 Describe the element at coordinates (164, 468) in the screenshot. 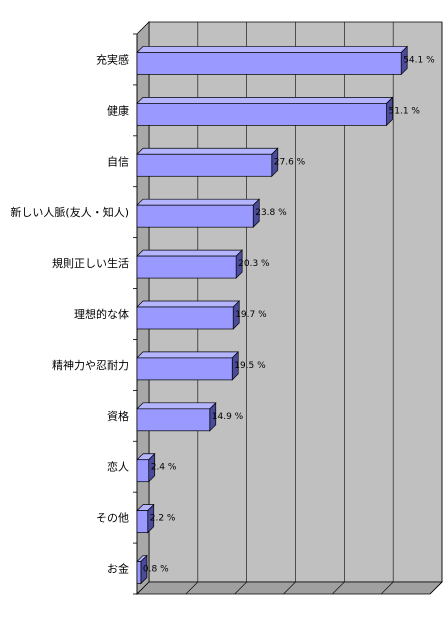

I see `data-label: 2.4 %` at that location.